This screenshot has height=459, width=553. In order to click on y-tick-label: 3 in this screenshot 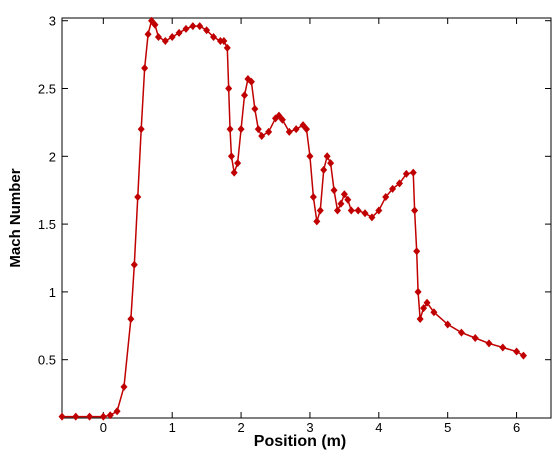, I will do `click(52, 21)`.